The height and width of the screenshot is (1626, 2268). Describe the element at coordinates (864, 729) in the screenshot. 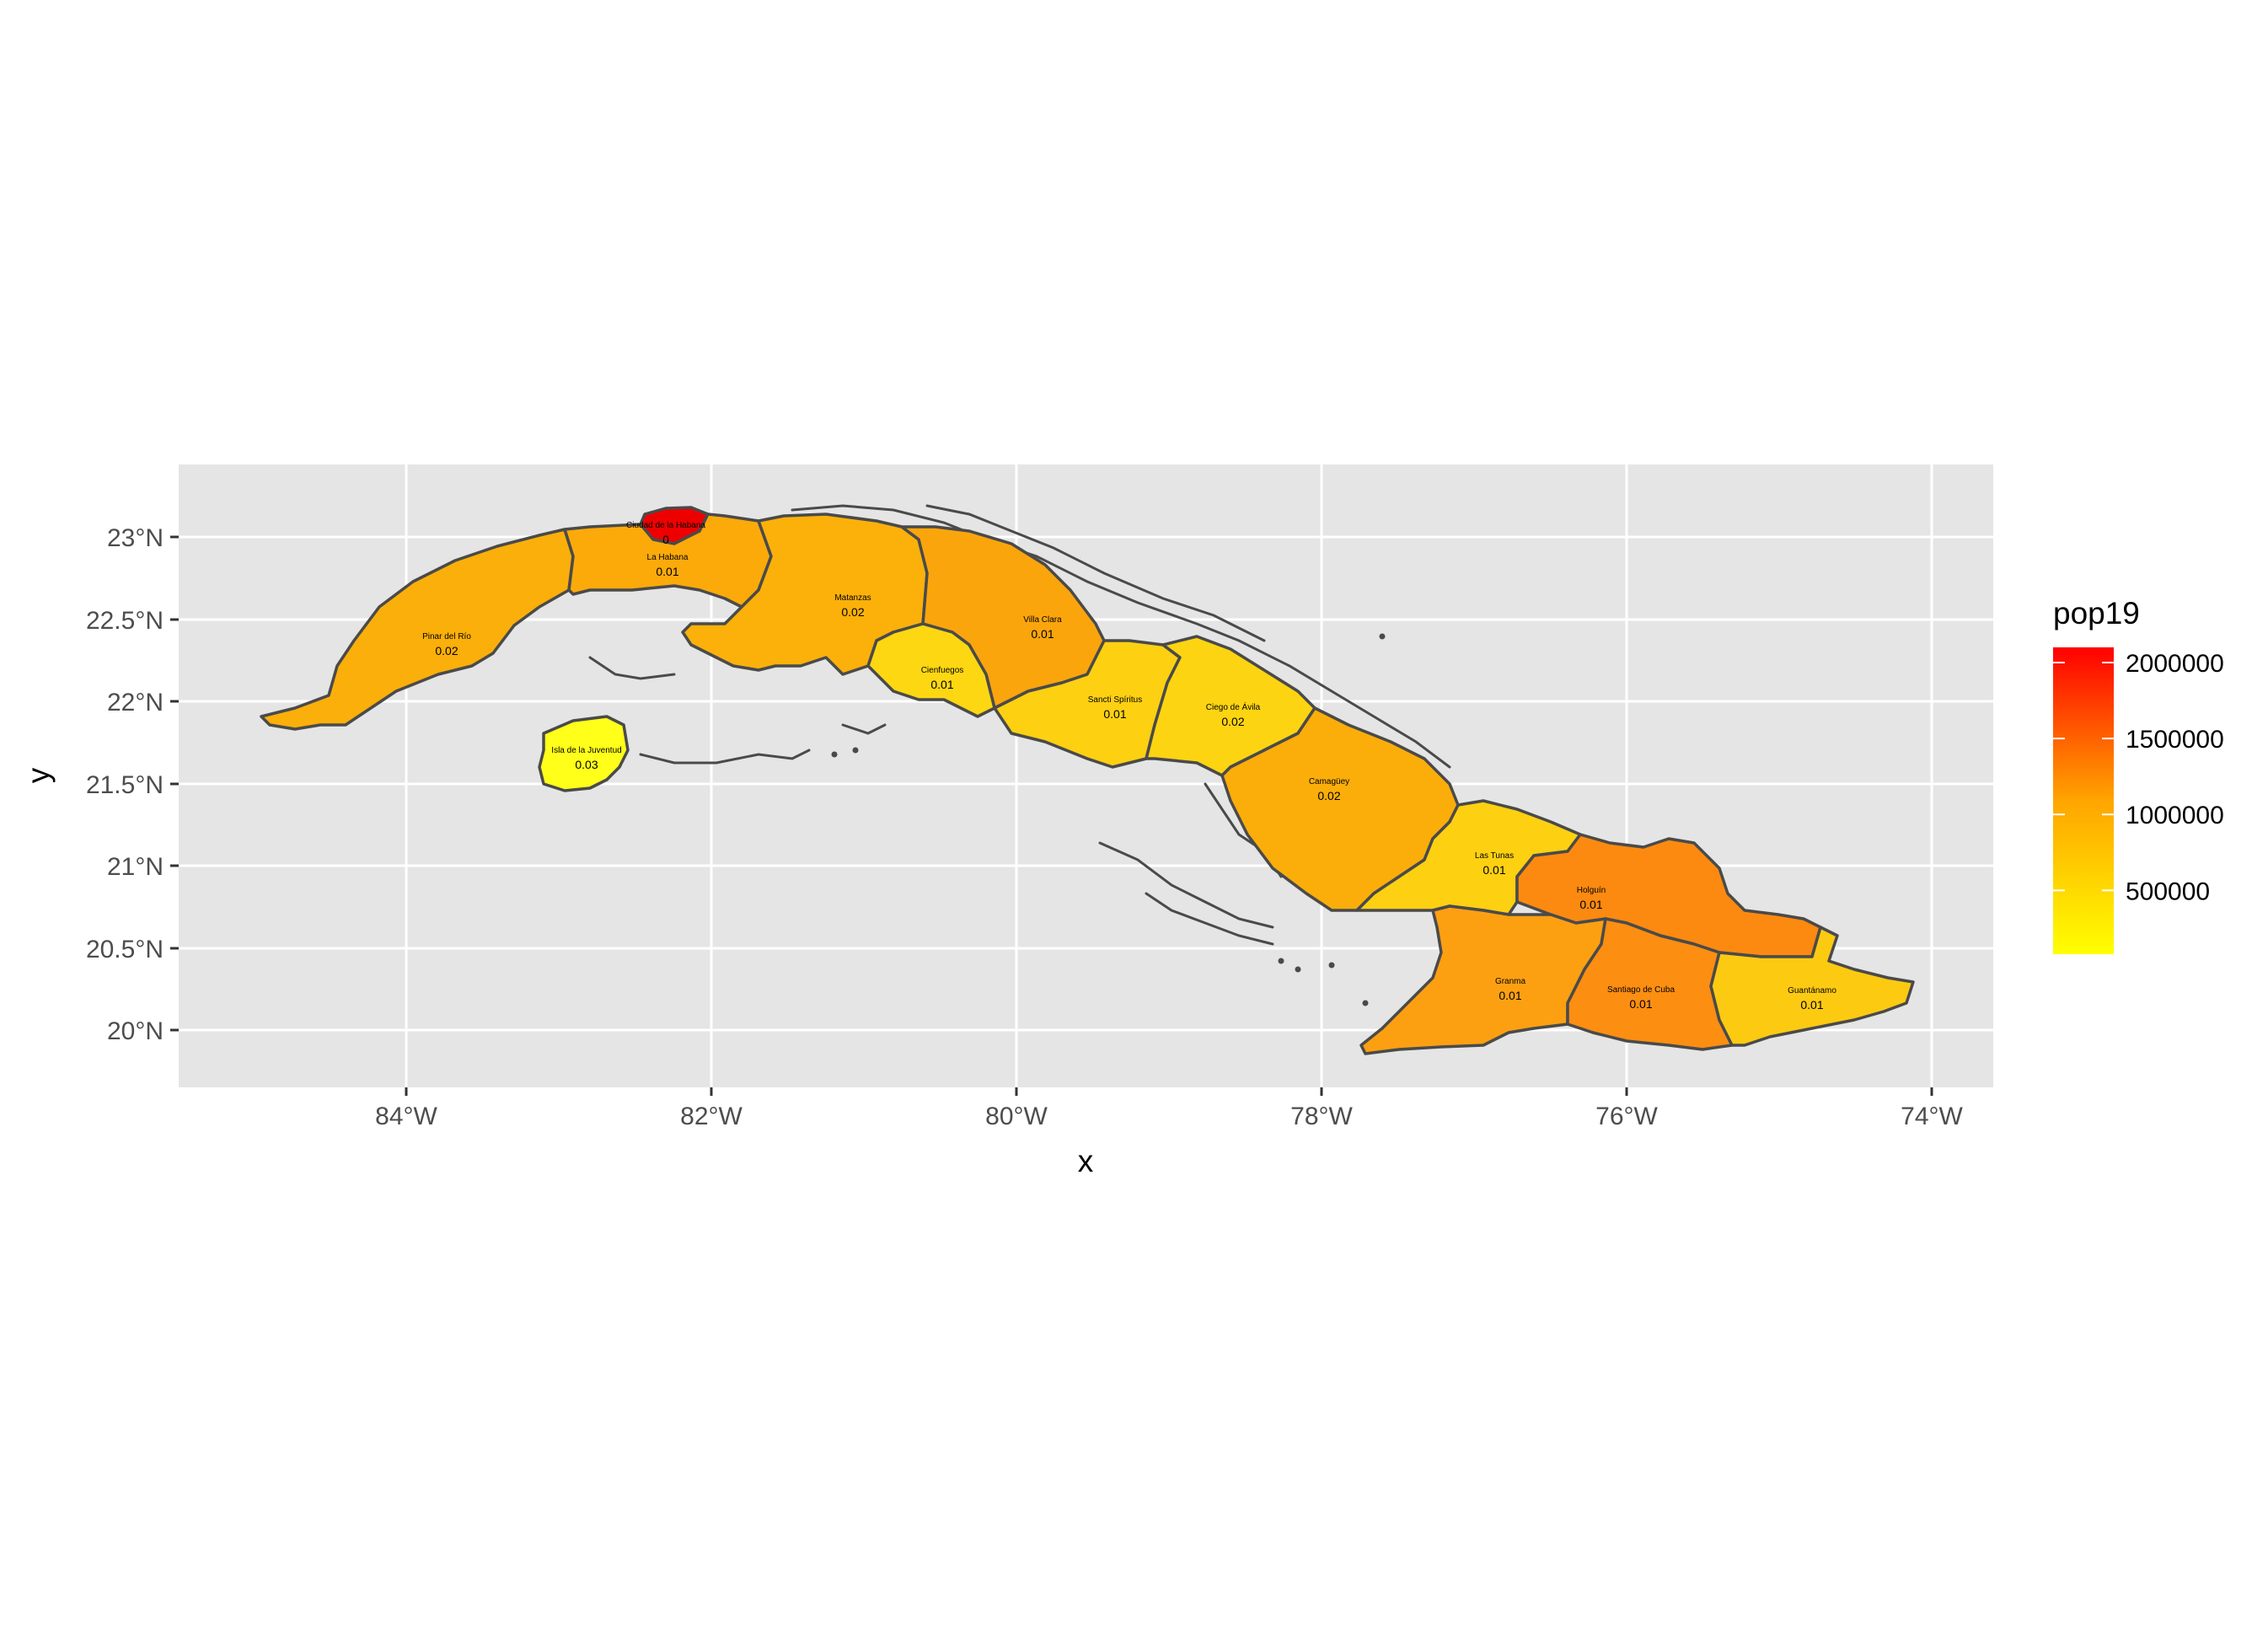

I see `cays-zapata` at that location.